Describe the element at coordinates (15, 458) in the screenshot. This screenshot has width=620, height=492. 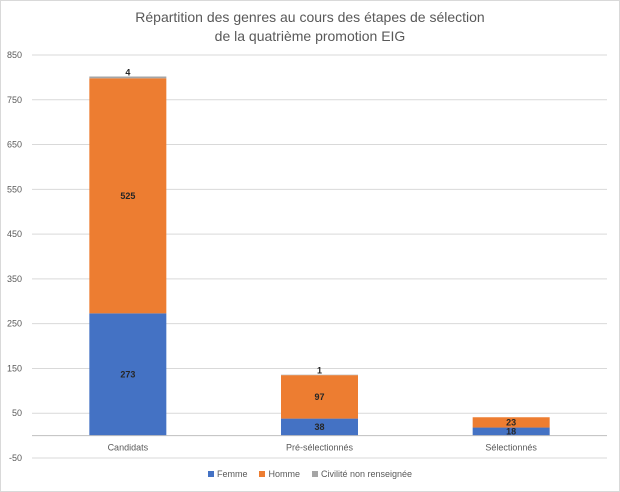
I see `y-tick-label: -50` at that location.